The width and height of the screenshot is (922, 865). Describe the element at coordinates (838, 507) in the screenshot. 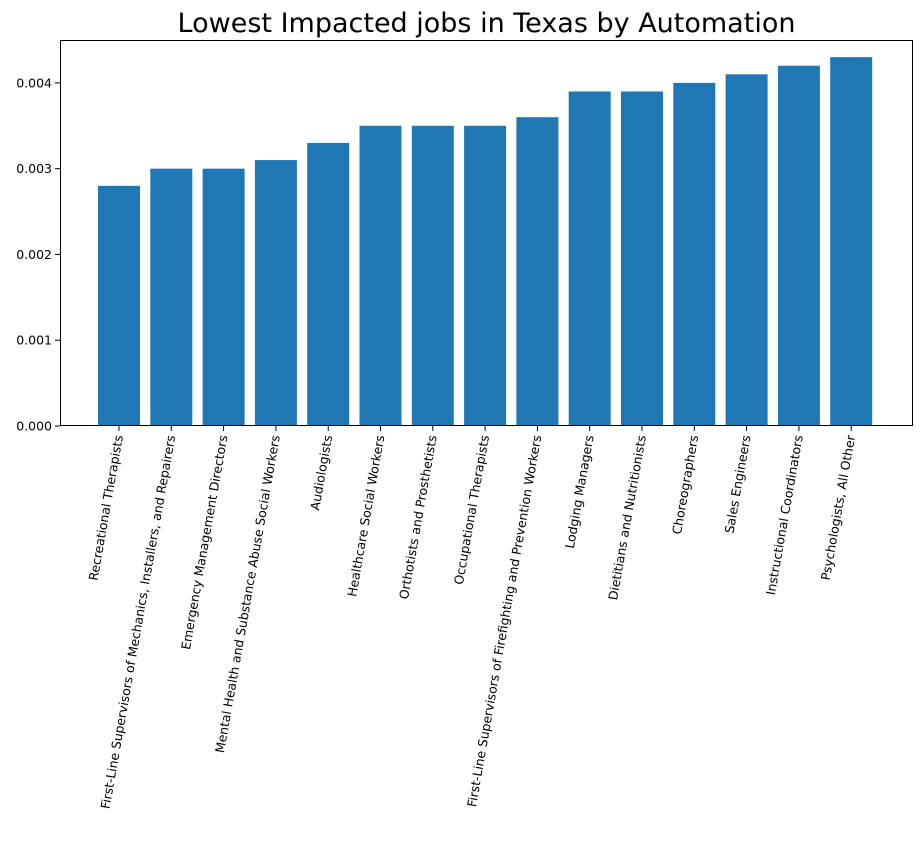

I see `x-tick-label-14: Psychologists, All Other` at that location.